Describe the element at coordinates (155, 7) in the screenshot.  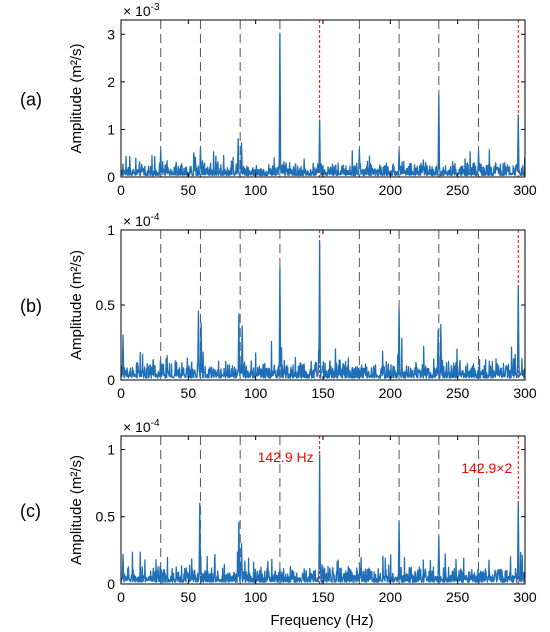
I see `y-exponent-value: -3` at that location.